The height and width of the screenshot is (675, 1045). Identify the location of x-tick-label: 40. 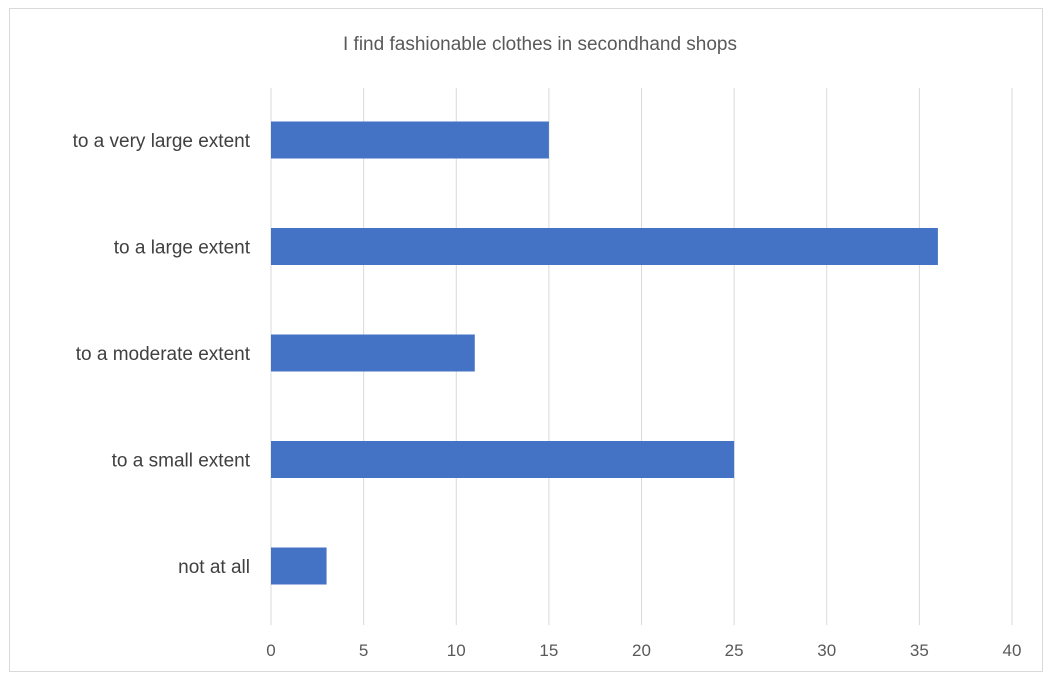
(1012, 650).